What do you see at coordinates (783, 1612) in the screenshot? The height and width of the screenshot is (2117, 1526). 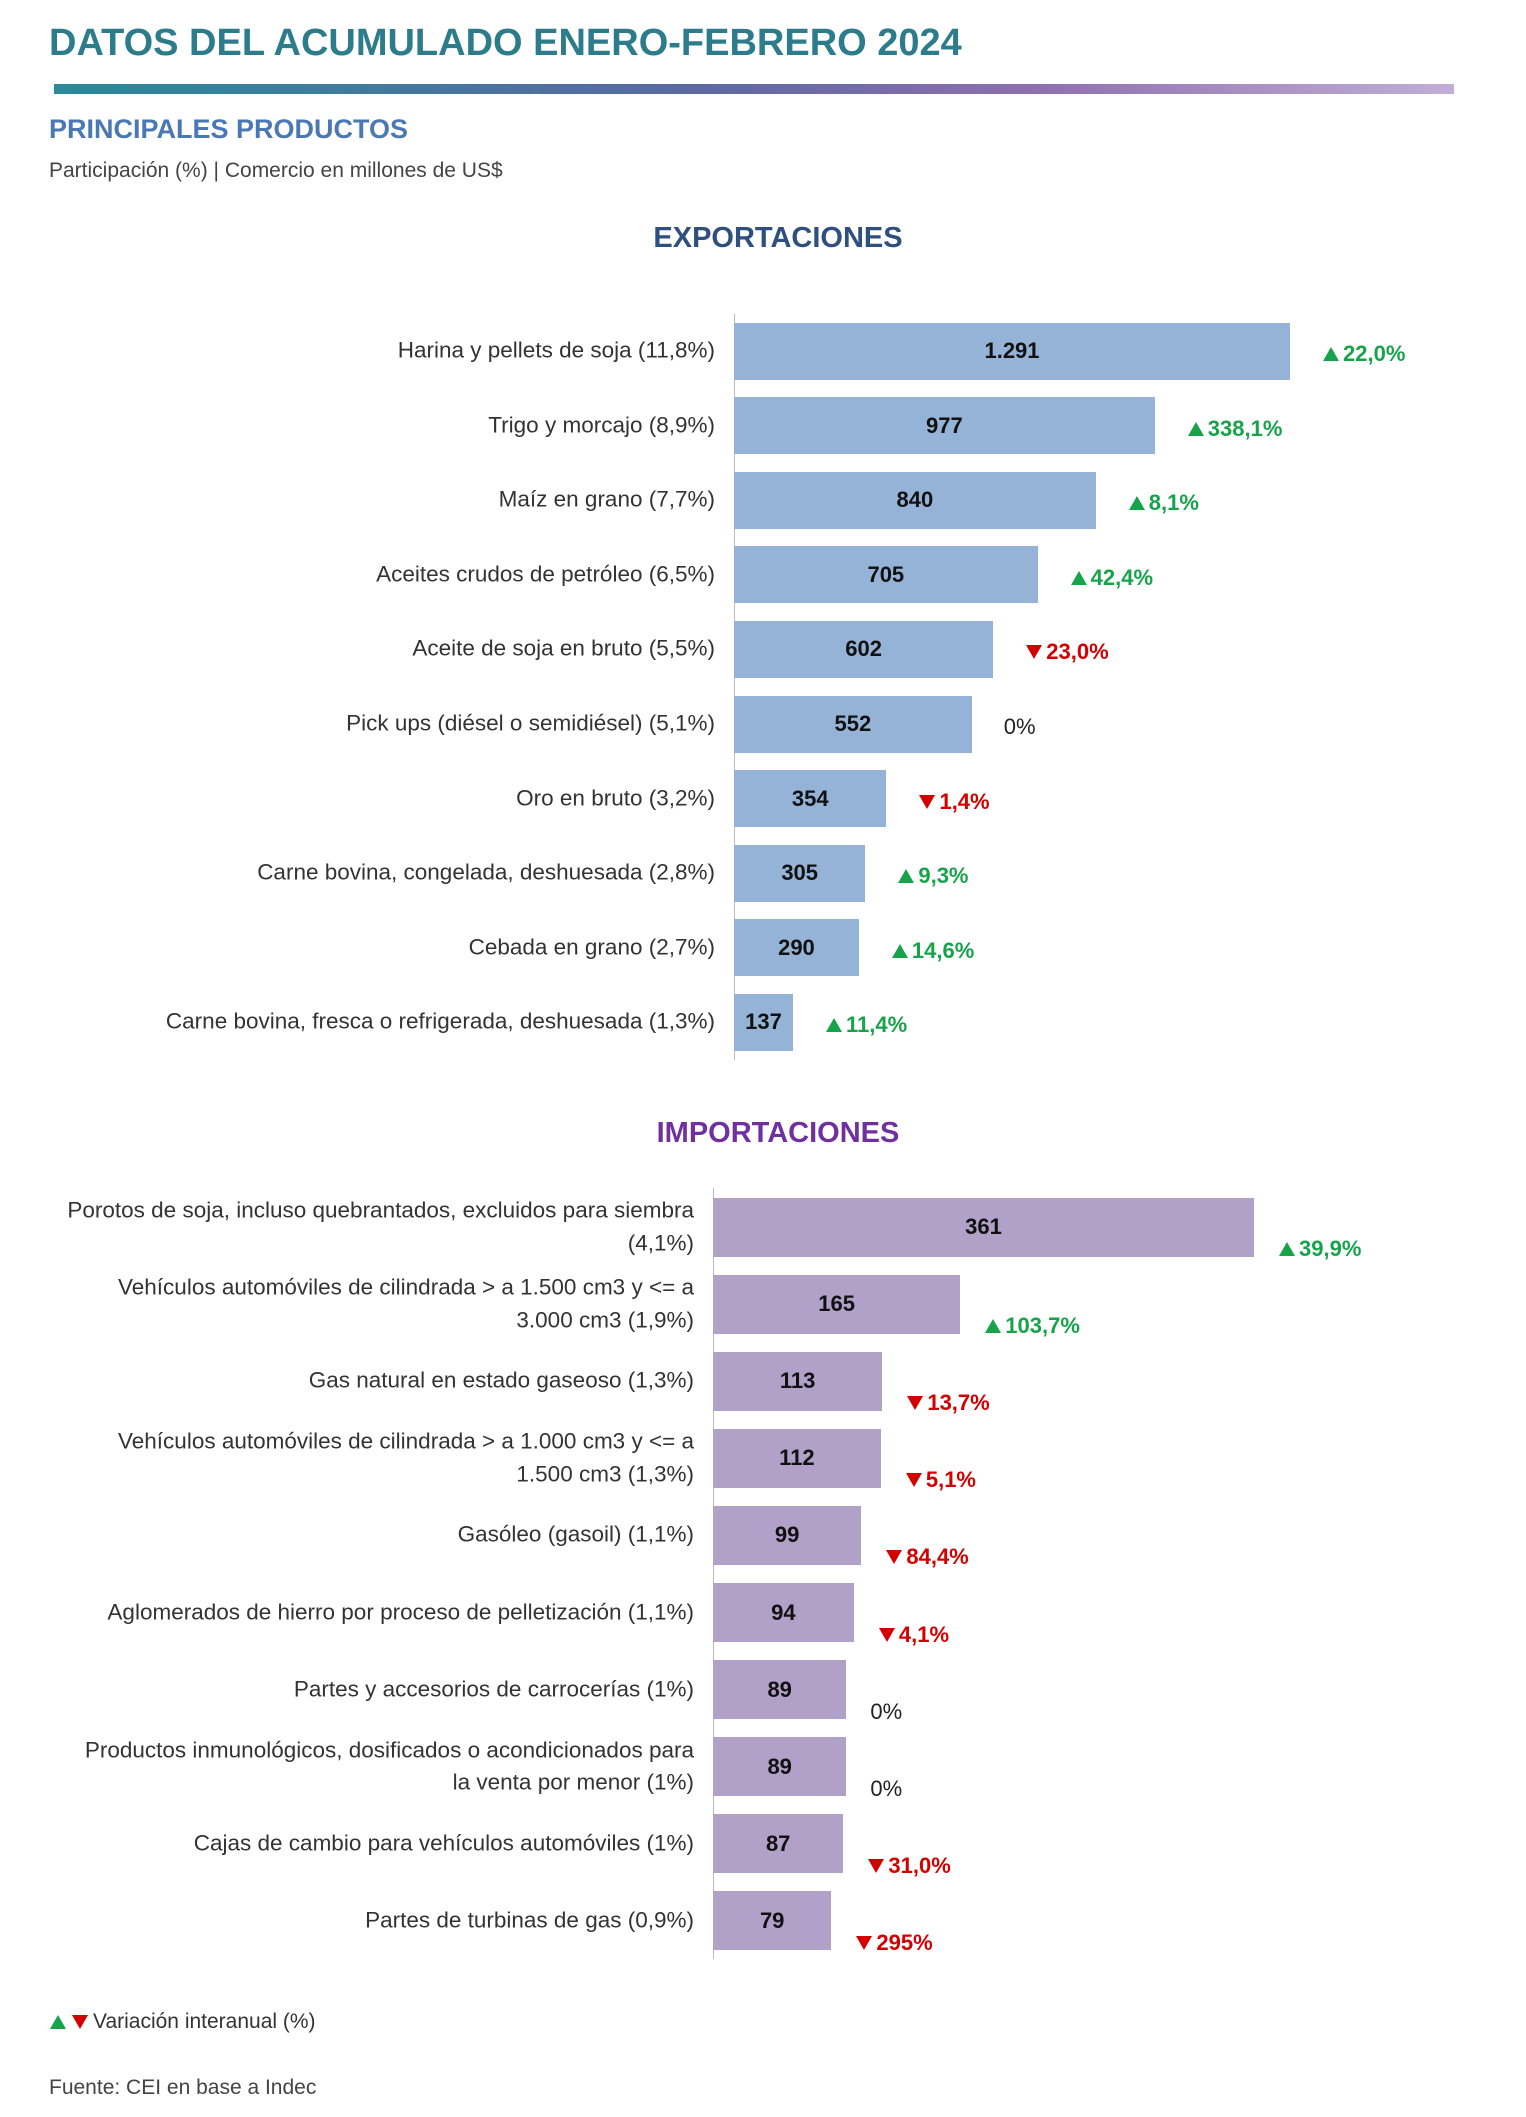 I see `value-label: 94` at bounding box center [783, 1612].